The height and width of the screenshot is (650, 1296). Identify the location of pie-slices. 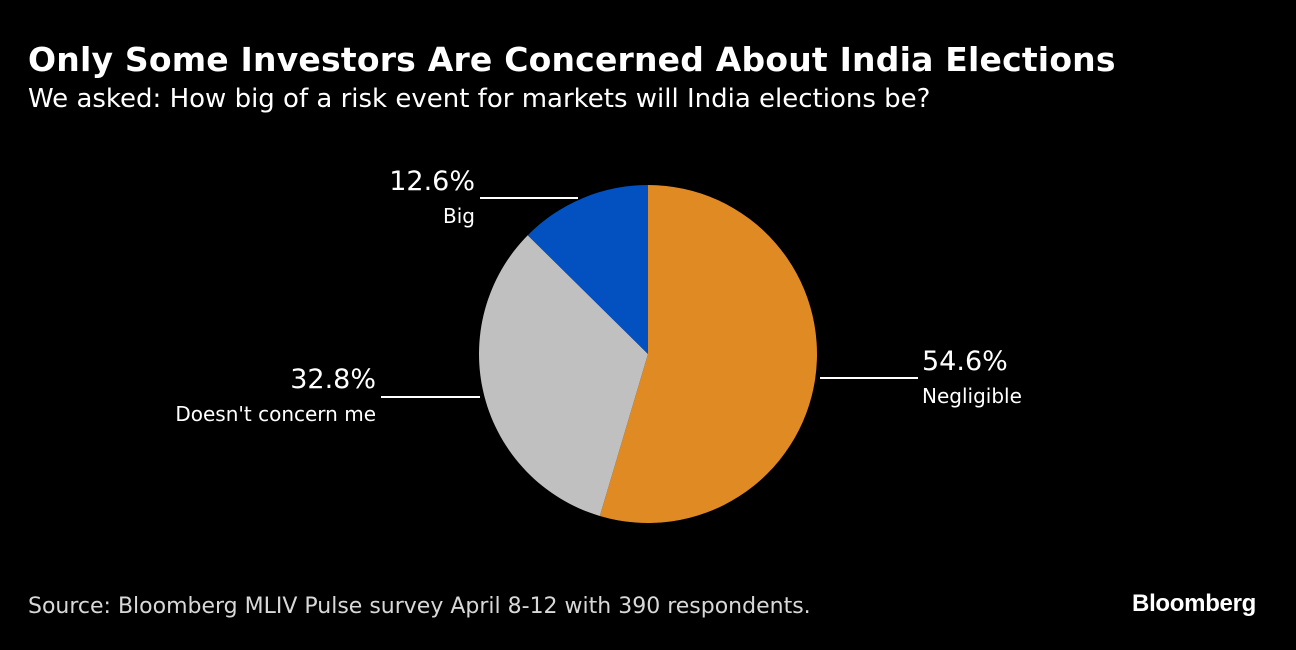
(647, 354).